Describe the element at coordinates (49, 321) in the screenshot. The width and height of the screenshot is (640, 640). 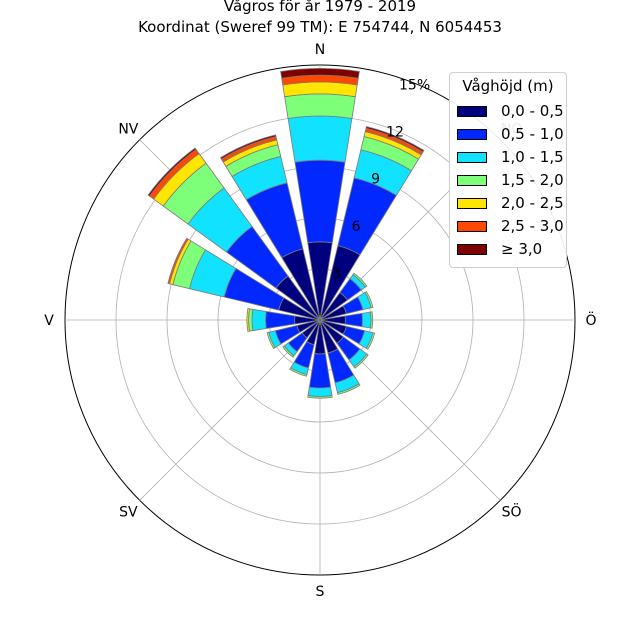
I see `direction-label: V` at that location.